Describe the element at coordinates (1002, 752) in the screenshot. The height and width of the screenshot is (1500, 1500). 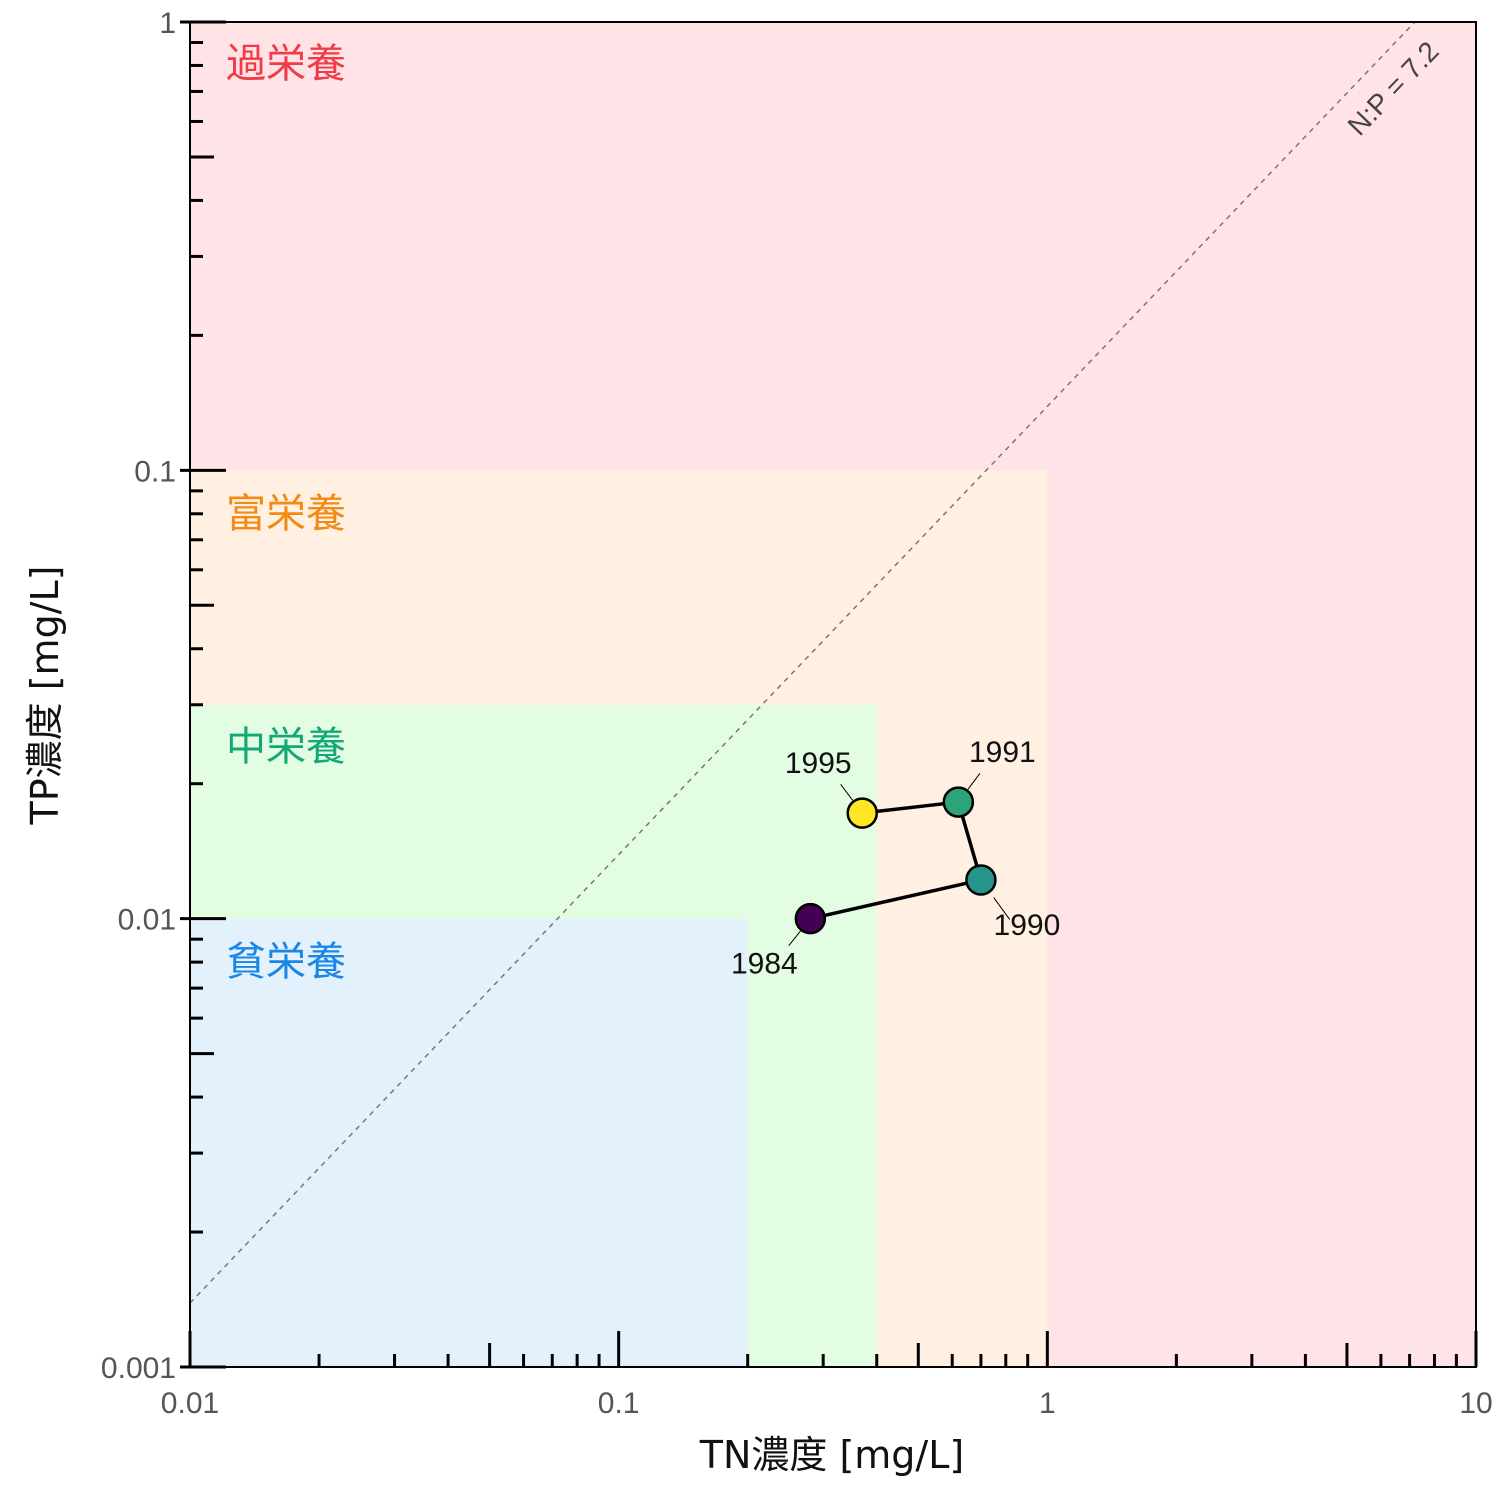
I see `point-label: 1991` at that location.